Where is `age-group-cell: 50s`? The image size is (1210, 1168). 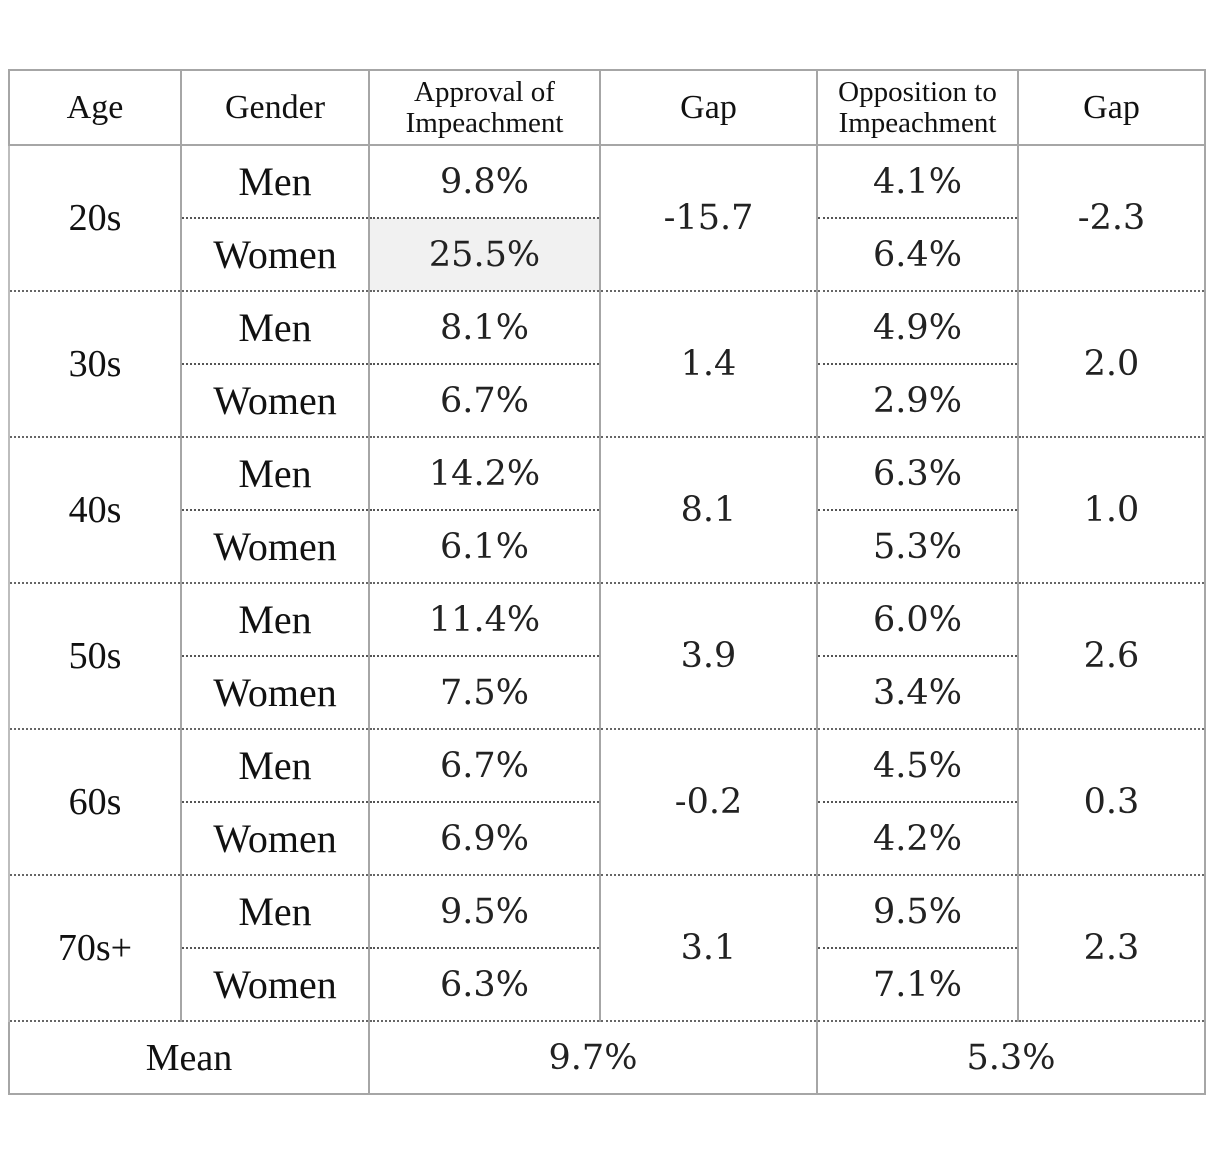 age-group-cell: 50s is located at coordinates (95, 656).